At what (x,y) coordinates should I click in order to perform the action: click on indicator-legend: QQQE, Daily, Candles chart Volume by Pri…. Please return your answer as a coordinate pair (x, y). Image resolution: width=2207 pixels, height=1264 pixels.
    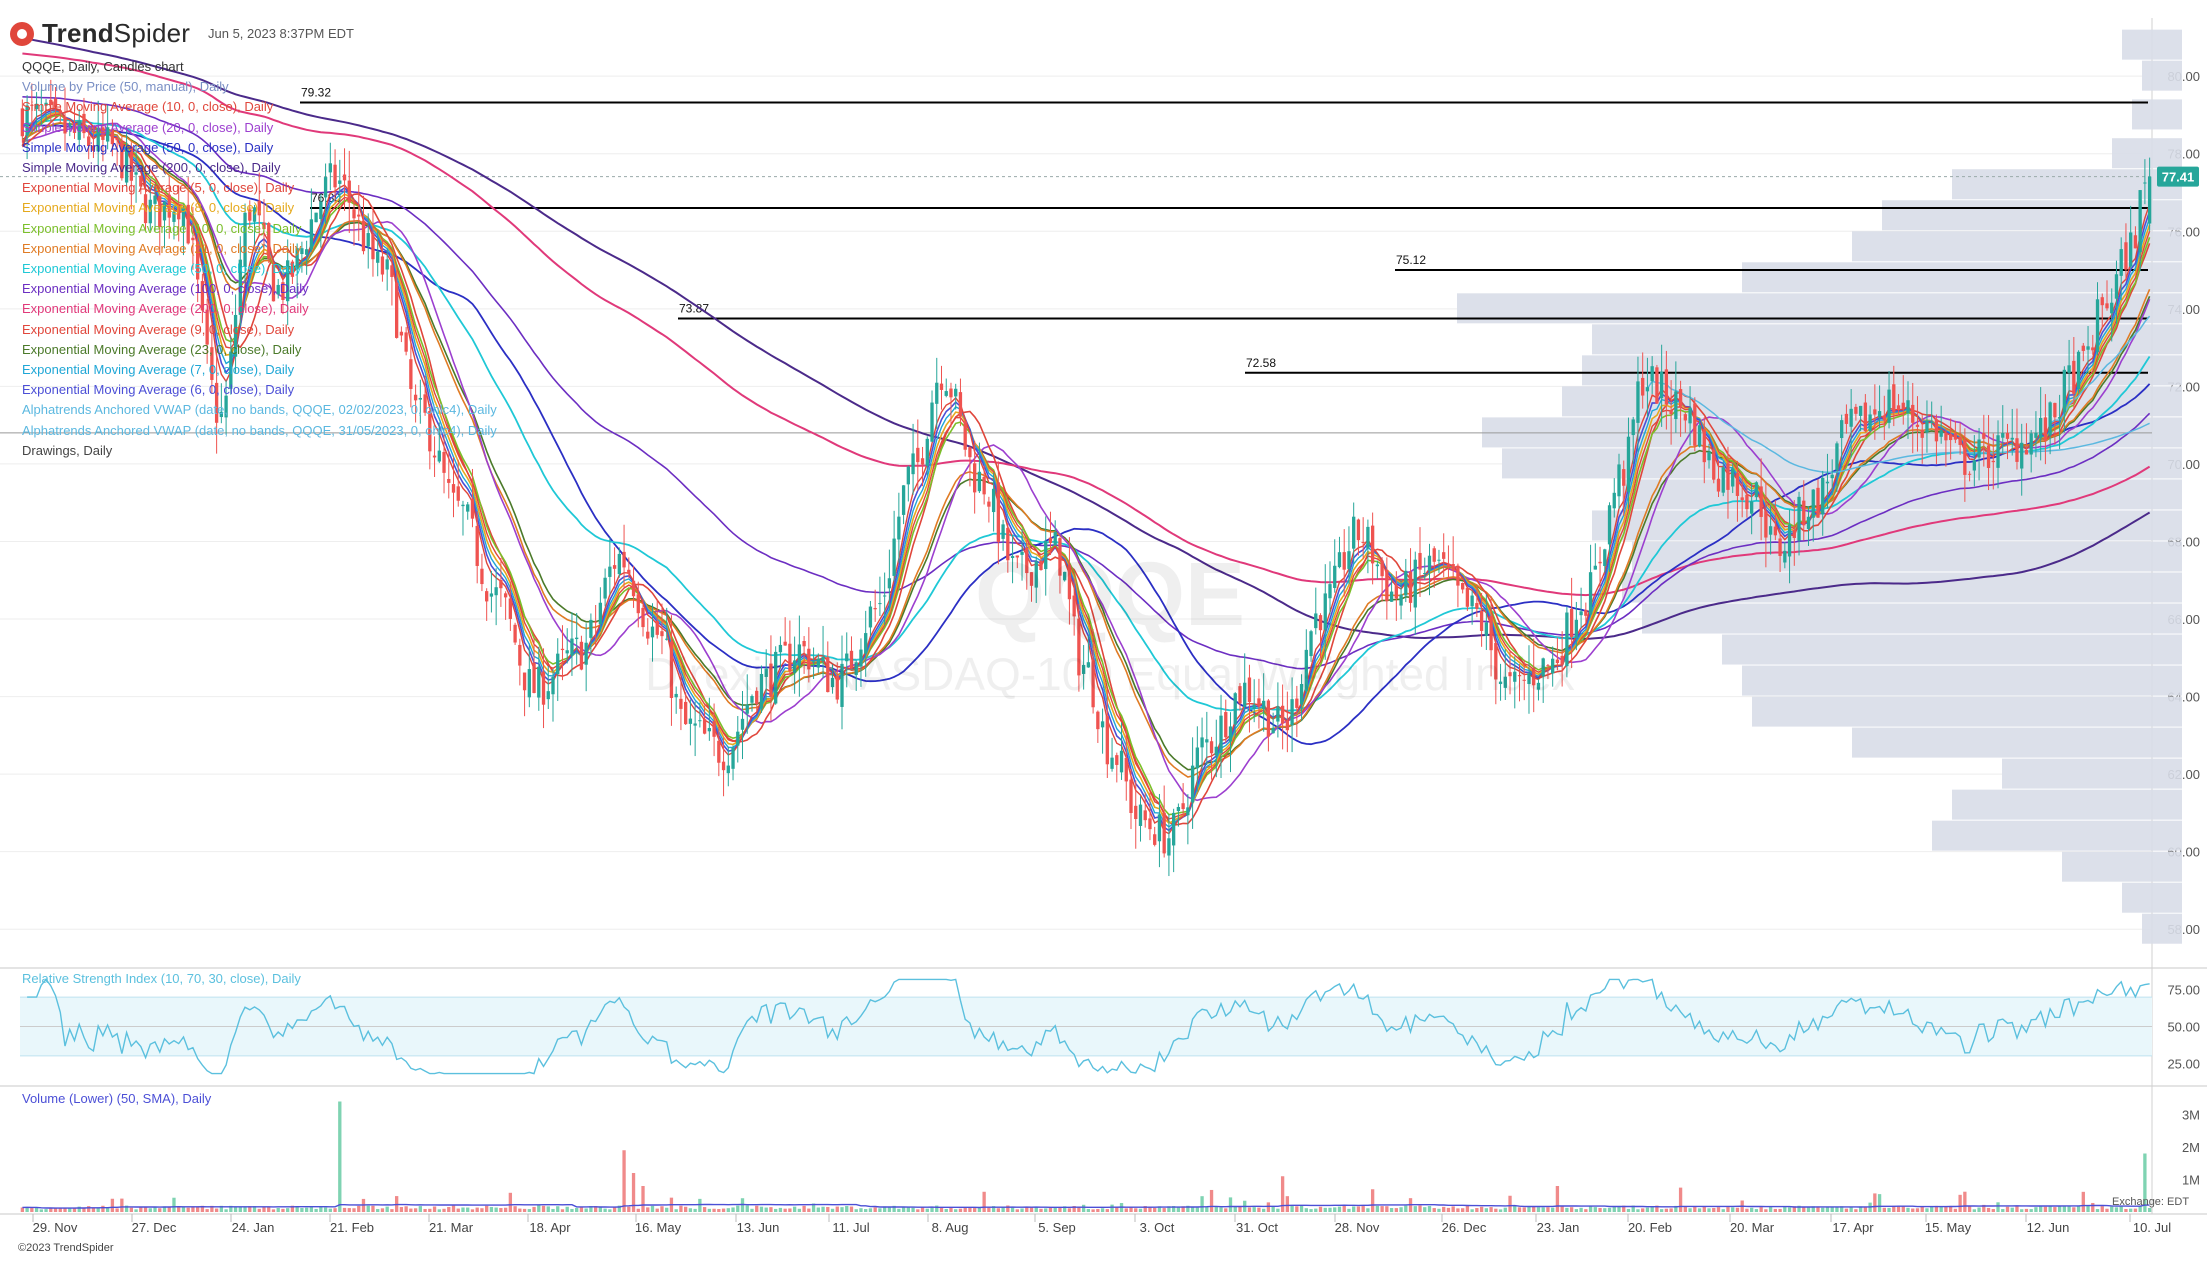
    Looking at the image, I should click on (259, 259).